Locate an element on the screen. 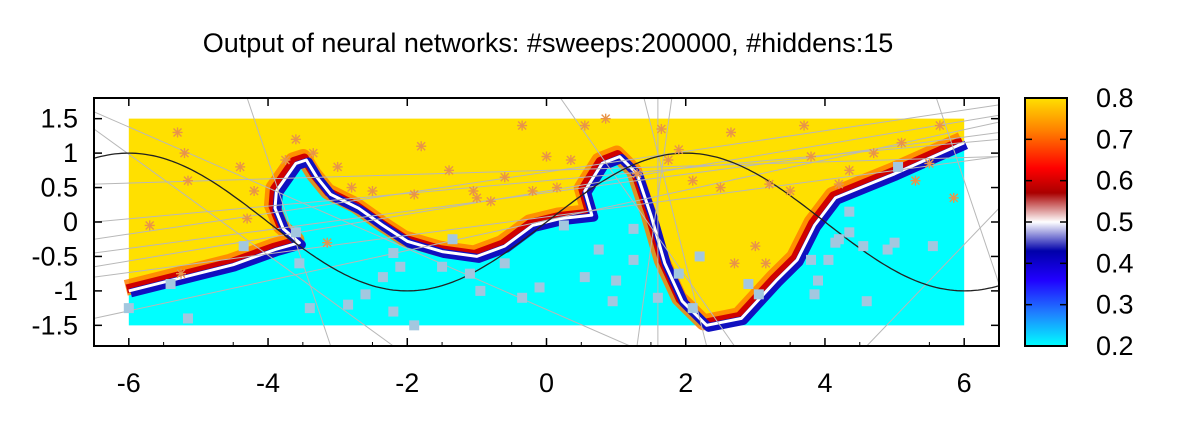 This screenshot has width=1182, height=421. colorbar-tick-label: 0.3 is located at coordinates (1115, 305).